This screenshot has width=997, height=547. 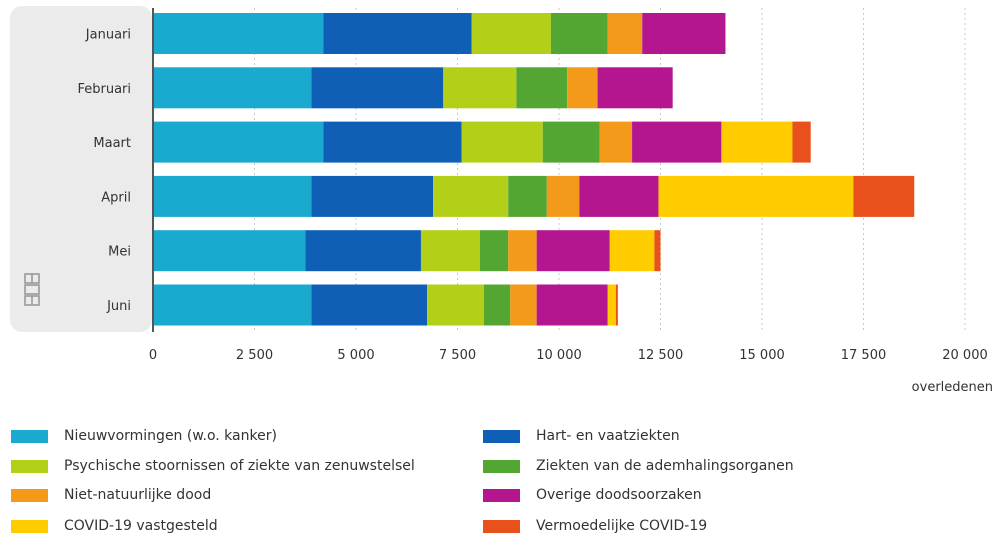 What do you see at coordinates (355, 355) in the screenshot?
I see `x-tick-label: 5 000` at bounding box center [355, 355].